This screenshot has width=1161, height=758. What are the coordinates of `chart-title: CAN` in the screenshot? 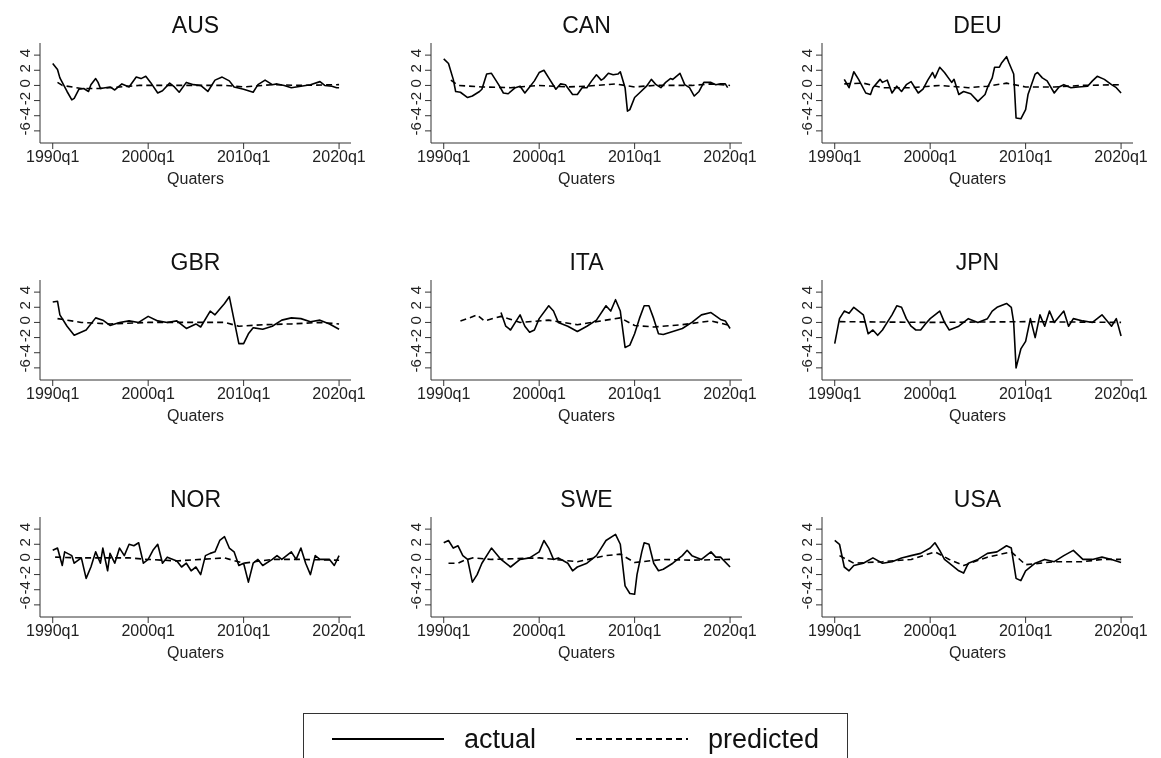 It's located at (586, 25).